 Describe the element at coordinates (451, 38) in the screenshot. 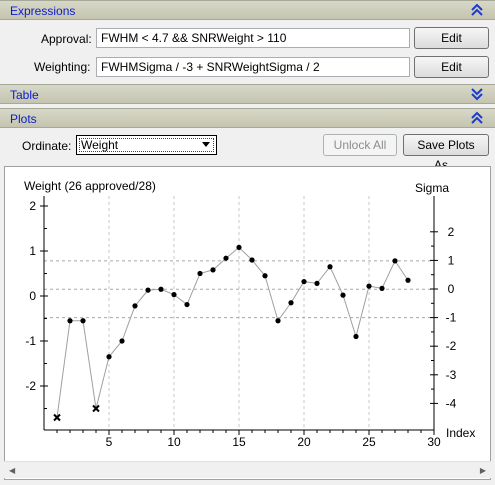

I see `approval-edit-button: Edit` at that location.